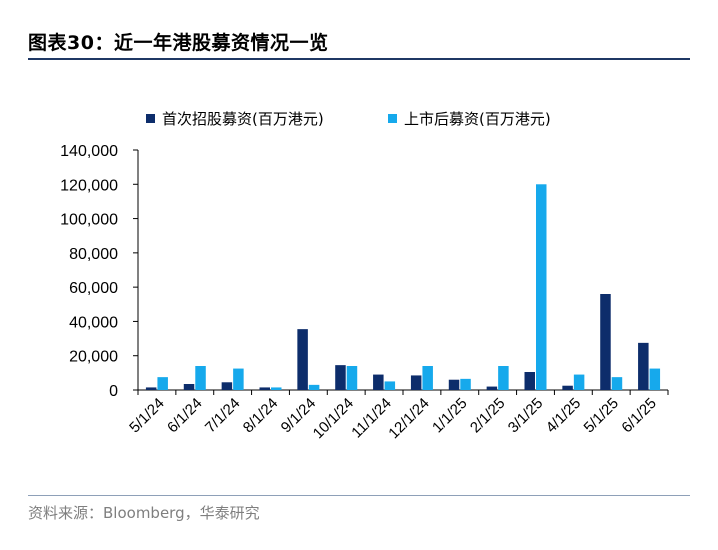  Describe the element at coordinates (605, 342) in the screenshot. I see `bar-ipo-5/1/25` at that location.